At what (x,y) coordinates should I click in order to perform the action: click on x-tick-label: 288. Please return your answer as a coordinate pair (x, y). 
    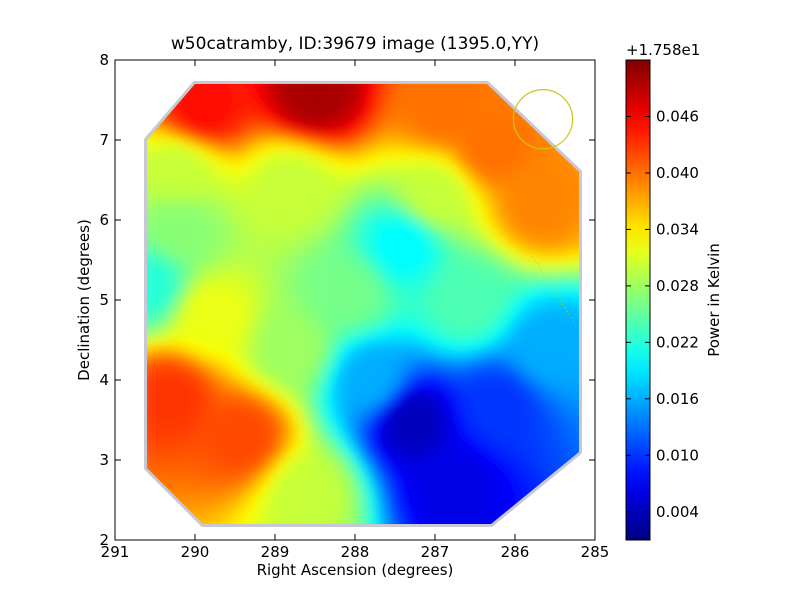
    Looking at the image, I should click on (355, 552).